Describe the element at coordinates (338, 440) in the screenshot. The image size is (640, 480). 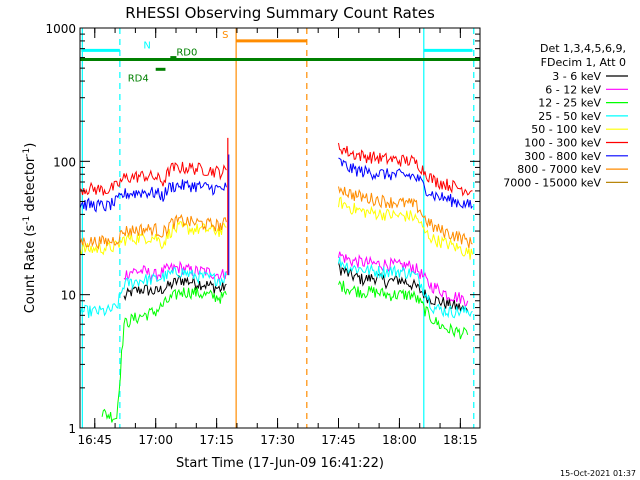
I see `x-tick-label-4: 17:45` at that location.